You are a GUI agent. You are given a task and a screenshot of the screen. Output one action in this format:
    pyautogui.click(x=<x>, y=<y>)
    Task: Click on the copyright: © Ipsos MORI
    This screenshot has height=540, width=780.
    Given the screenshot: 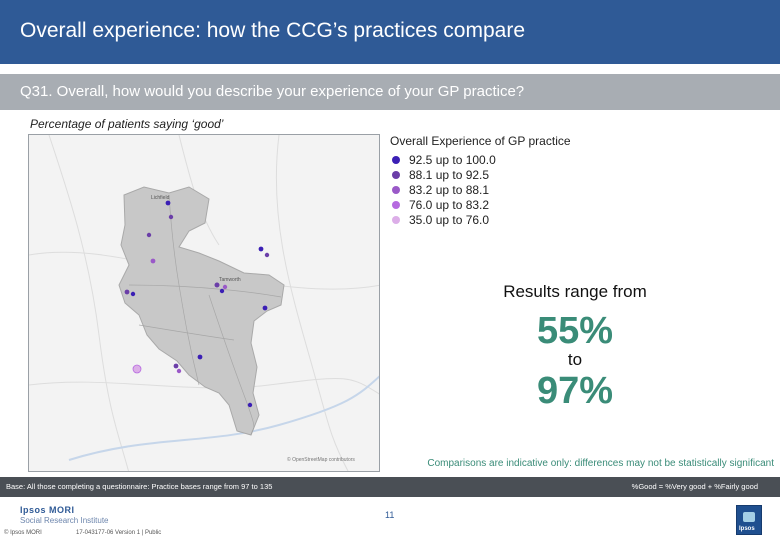 What is the action you would take?
    pyautogui.click(x=23, y=533)
    